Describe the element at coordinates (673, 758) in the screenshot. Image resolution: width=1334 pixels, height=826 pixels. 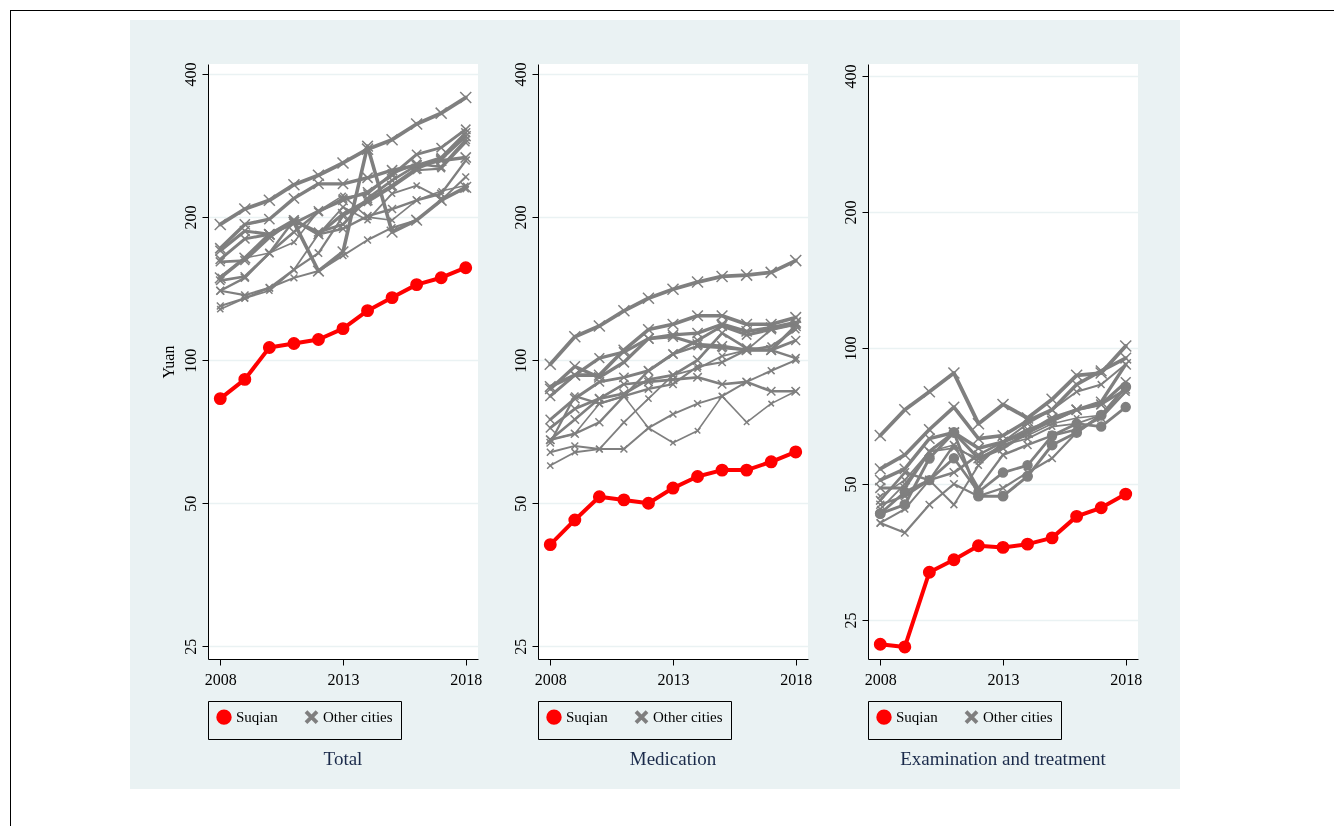
I see `text: Medication` at that location.